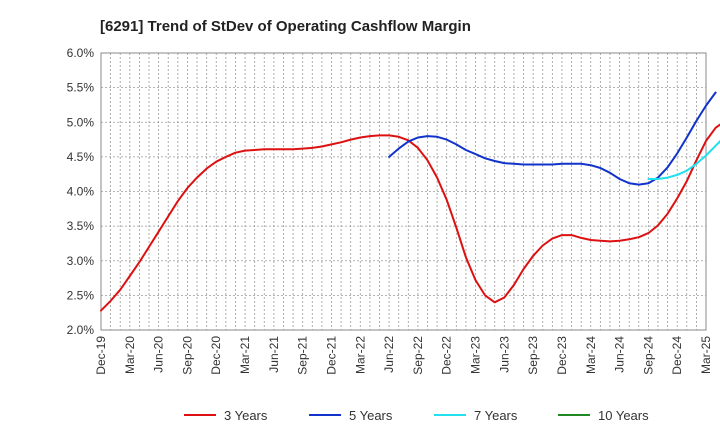 Image resolution: width=720 pixels, height=440 pixels. What do you see at coordinates (81, 330) in the screenshot?
I see `y-tick-label: 2.0%` at bounding box center [81, 330].